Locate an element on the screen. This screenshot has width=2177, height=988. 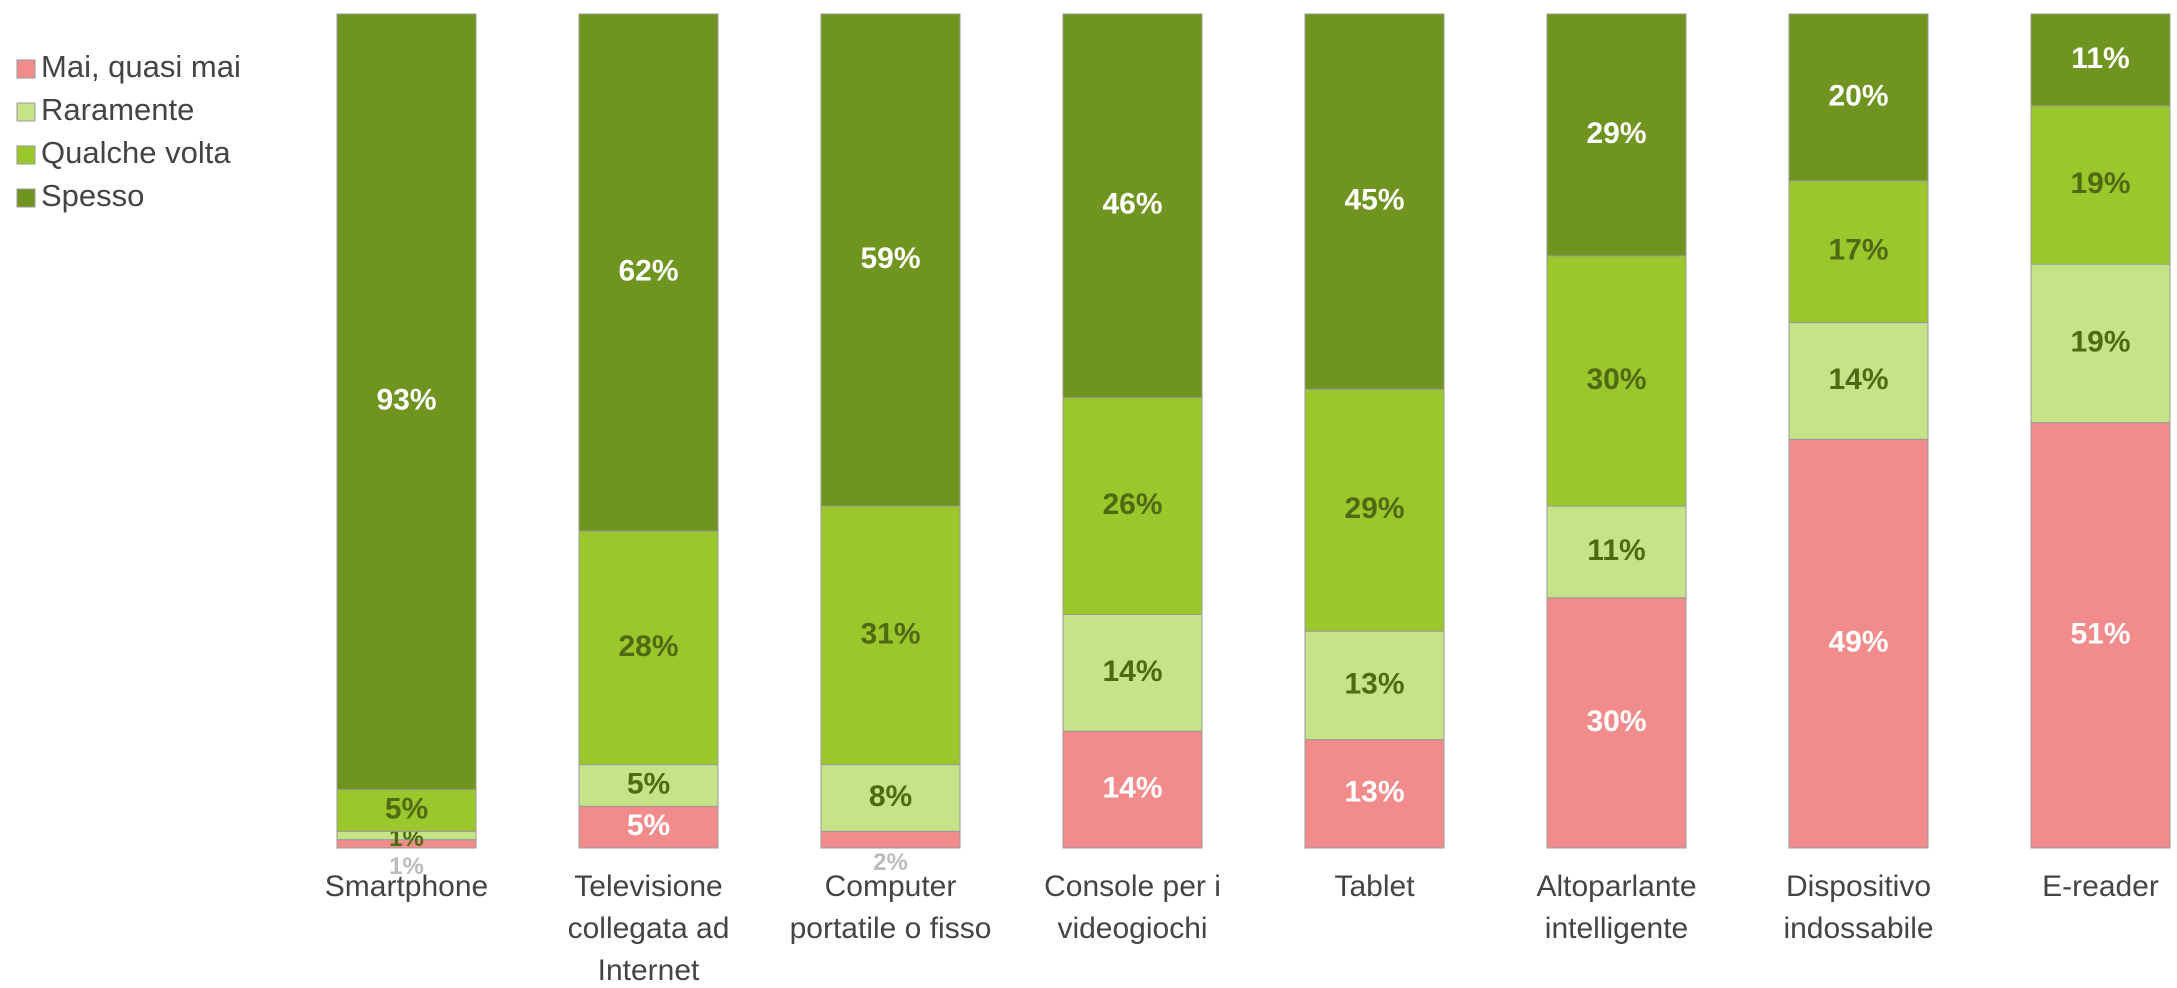
value-label: 45% is located at coordinates (1374, 200).